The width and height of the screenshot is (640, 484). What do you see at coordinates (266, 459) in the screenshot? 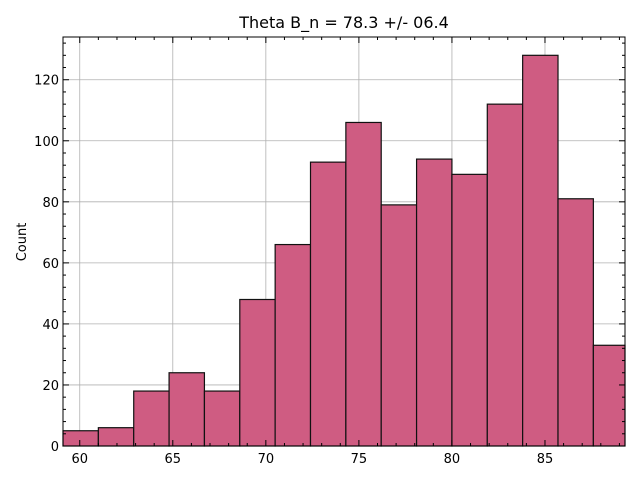
I see `x-tick-label: 70` at bounding box center [266, 459].